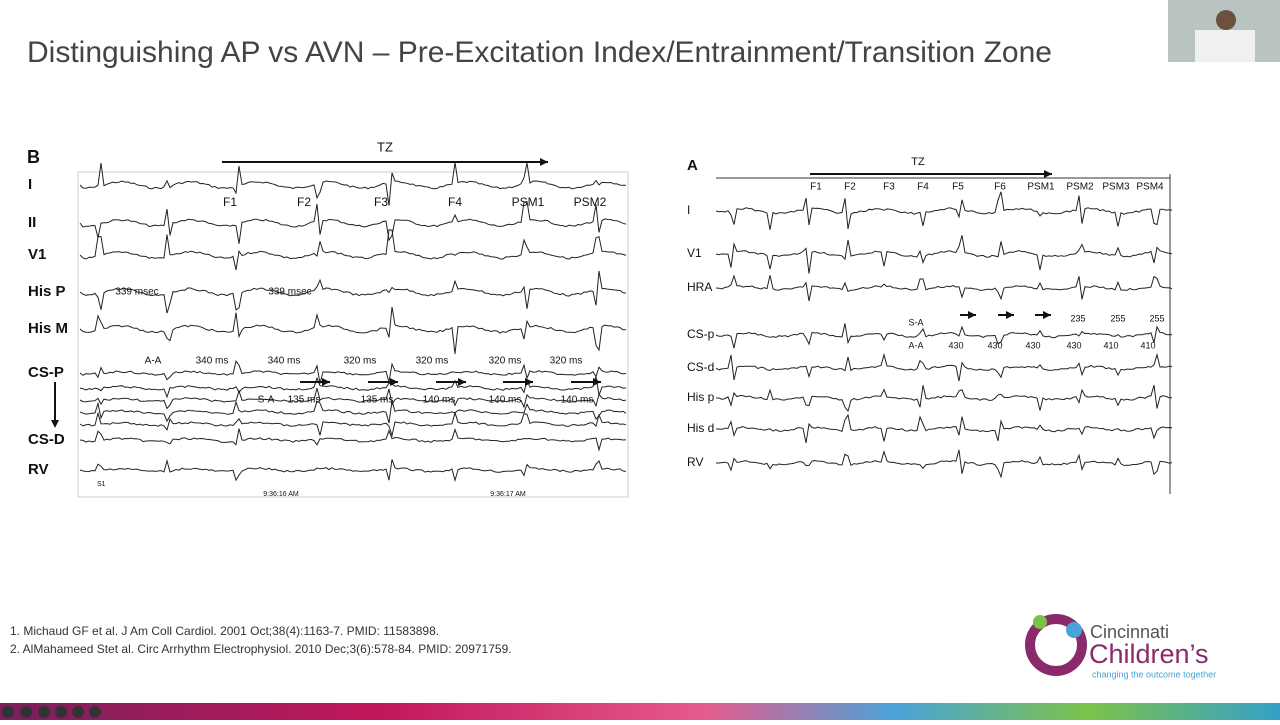 The image size is (1280, 725). Describe the element at coordinates (1040, 622) in the screenshot. I see `logo-dot` at that location.